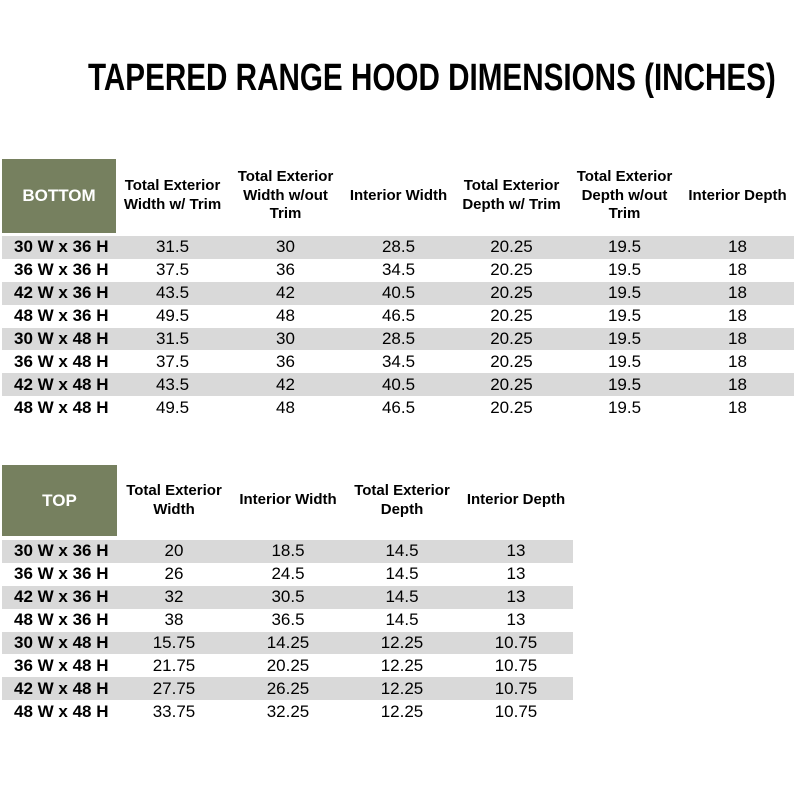 The height and width of the screenshot is (800, 800). I want to click on row-label: 42 W x 36 H, so click(61, 597).